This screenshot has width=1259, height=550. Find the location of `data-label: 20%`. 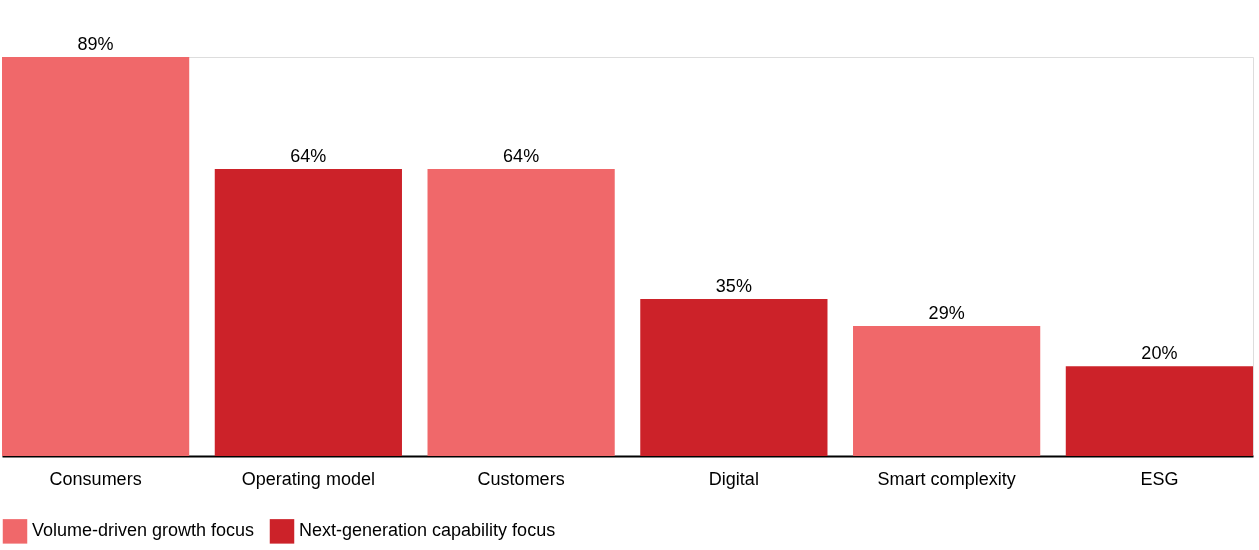

data-label: 20% is located at coordinates (1159, 353).